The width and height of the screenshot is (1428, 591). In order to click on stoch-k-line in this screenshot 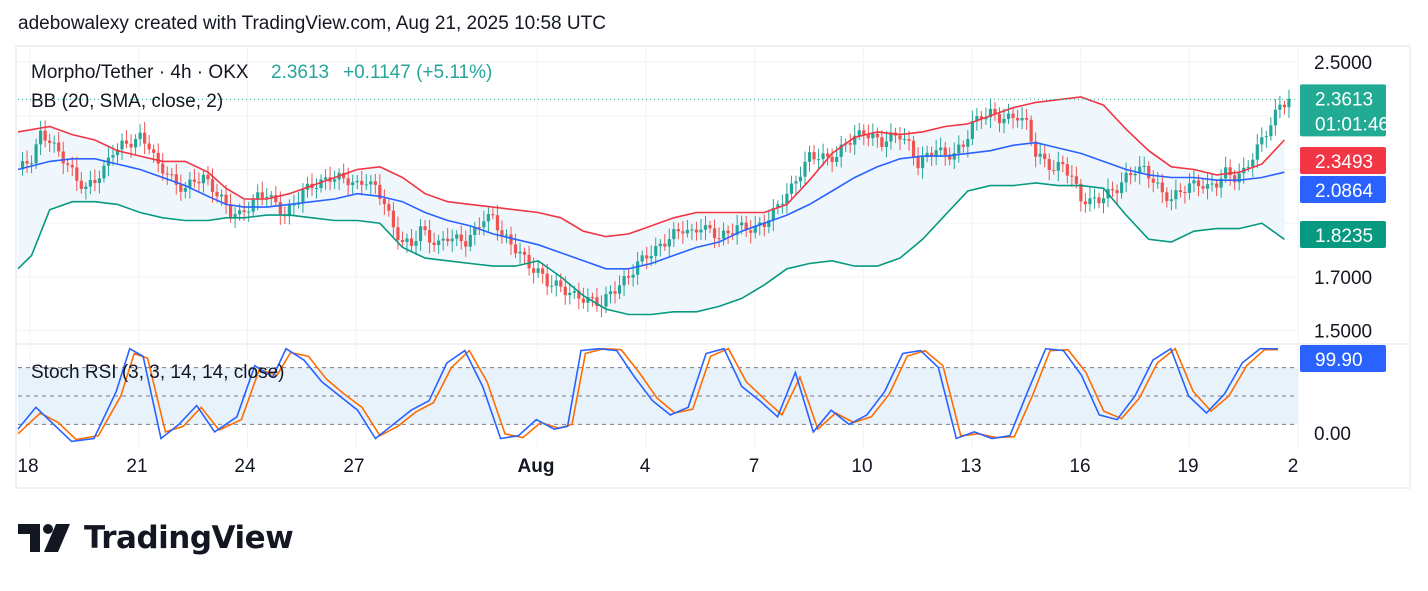, I will do `click(648, 395)`.